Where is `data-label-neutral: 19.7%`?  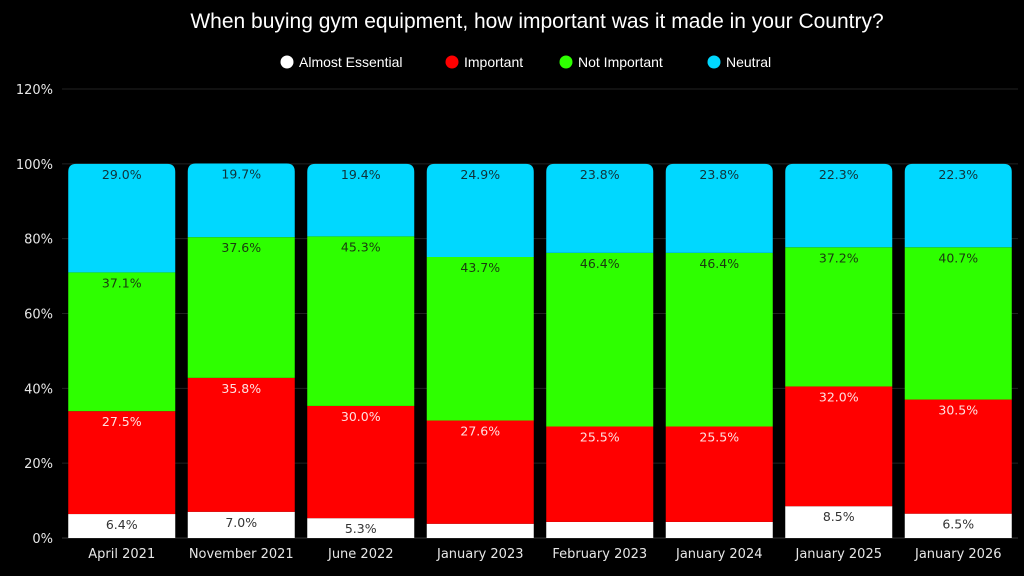
data-label-neutral: 19.7% is located at coordinates (241, 173).